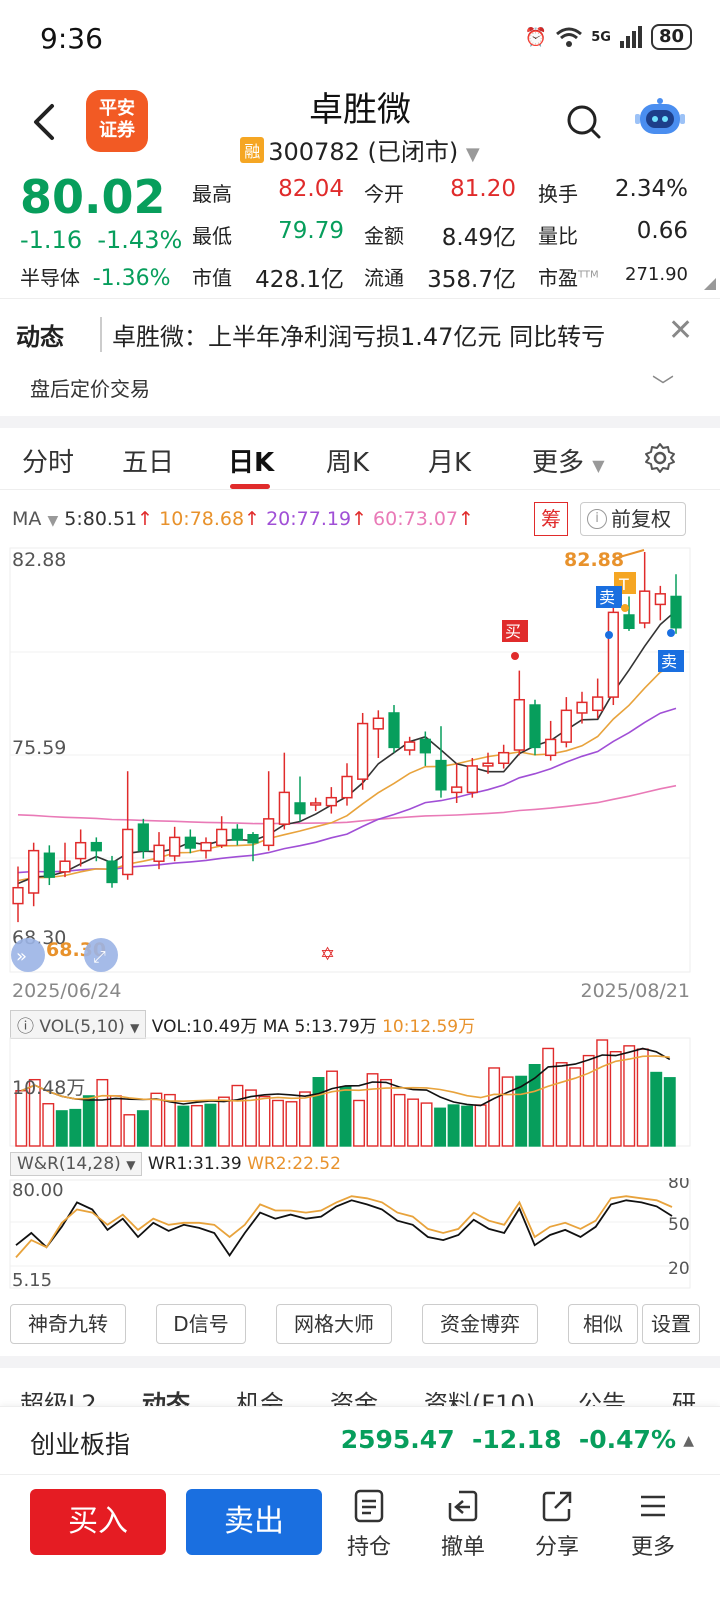 The width and height of the screenshot is (720, 1610). What do you see at coordinates (517, 1439) in the screenshot?
I see `index-change: -12.18` at bounding box center [517, 1439].